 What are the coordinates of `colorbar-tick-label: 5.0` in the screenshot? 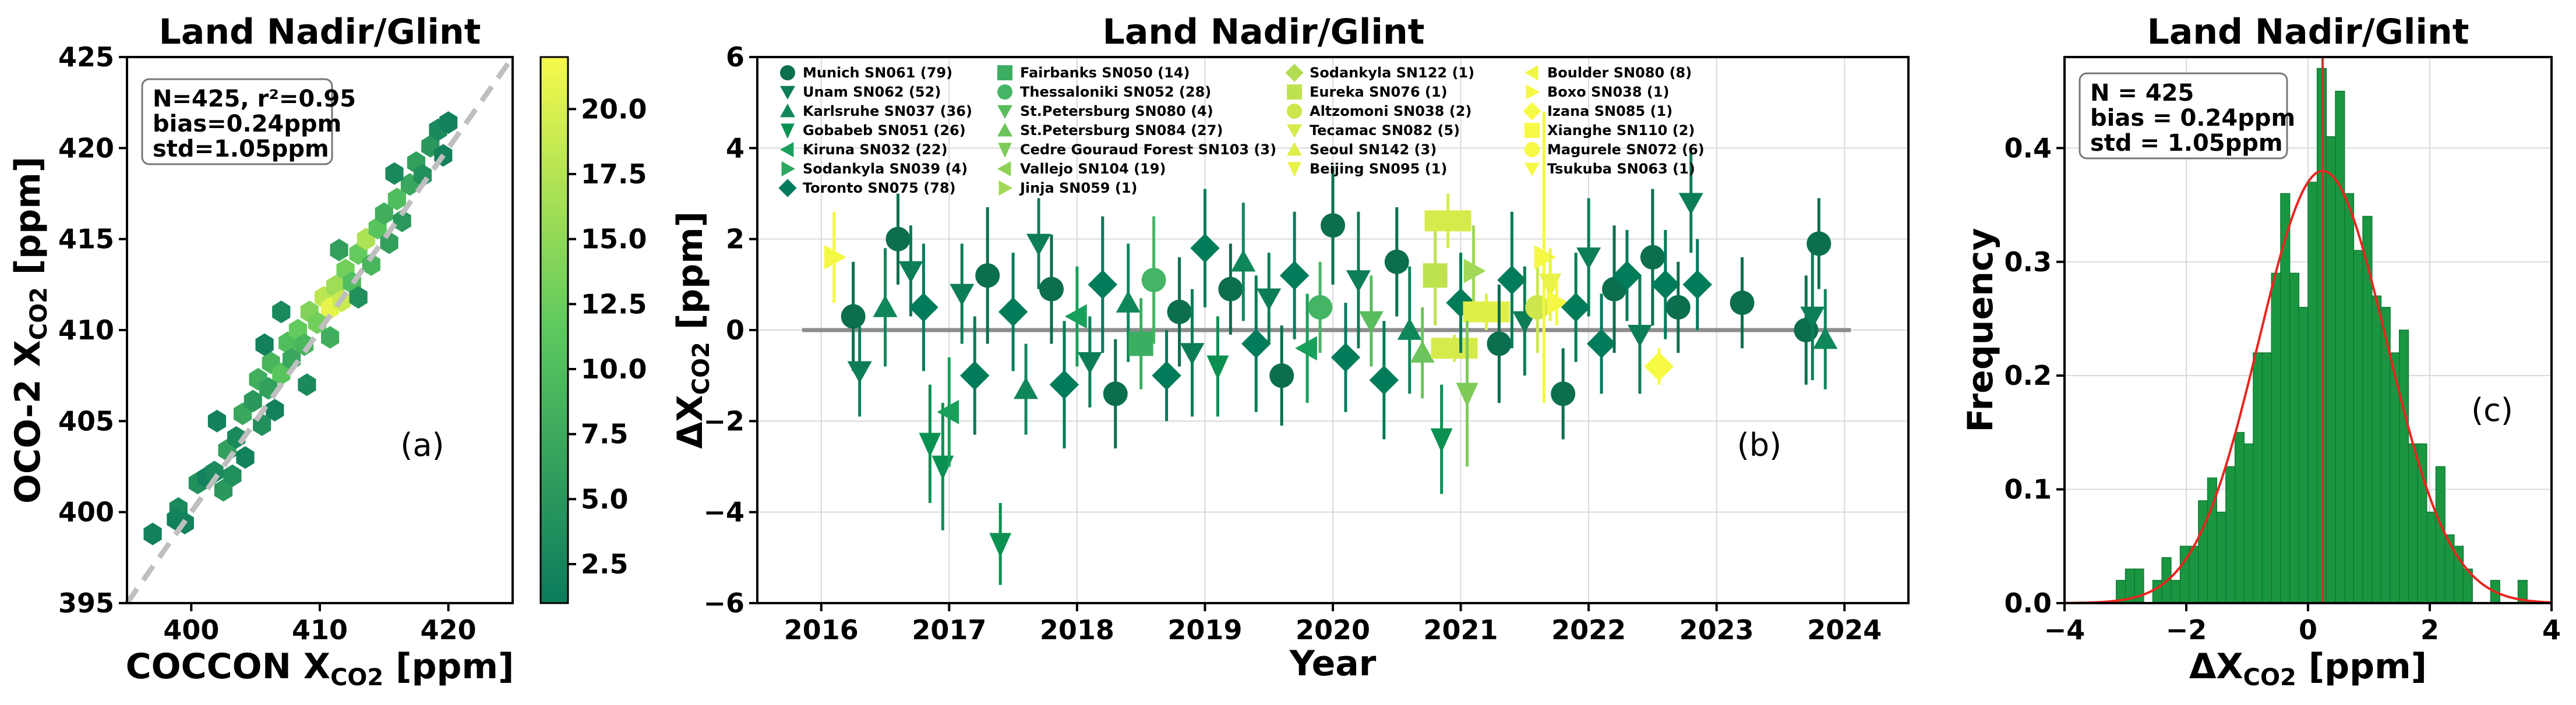 It's located at (605, 499).